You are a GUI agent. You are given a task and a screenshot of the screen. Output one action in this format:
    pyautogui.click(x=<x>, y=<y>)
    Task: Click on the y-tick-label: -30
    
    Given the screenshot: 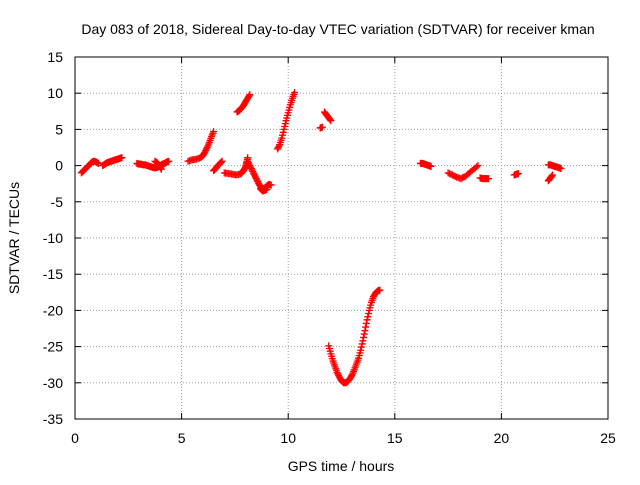 What is the action you would take?
    pyautogui.click(x=53, y=383)
    